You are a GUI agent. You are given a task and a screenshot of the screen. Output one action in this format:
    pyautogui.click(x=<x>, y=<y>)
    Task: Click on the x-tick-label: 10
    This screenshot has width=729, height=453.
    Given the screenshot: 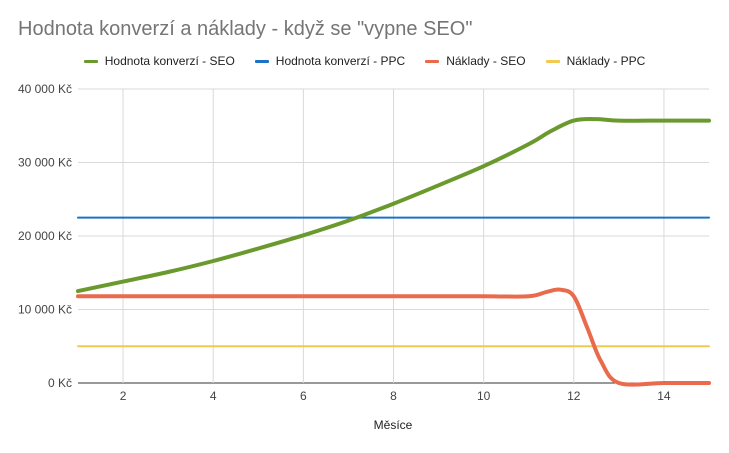 What is the action you would take?
    pyautogui.click(x=484, y=396)
    